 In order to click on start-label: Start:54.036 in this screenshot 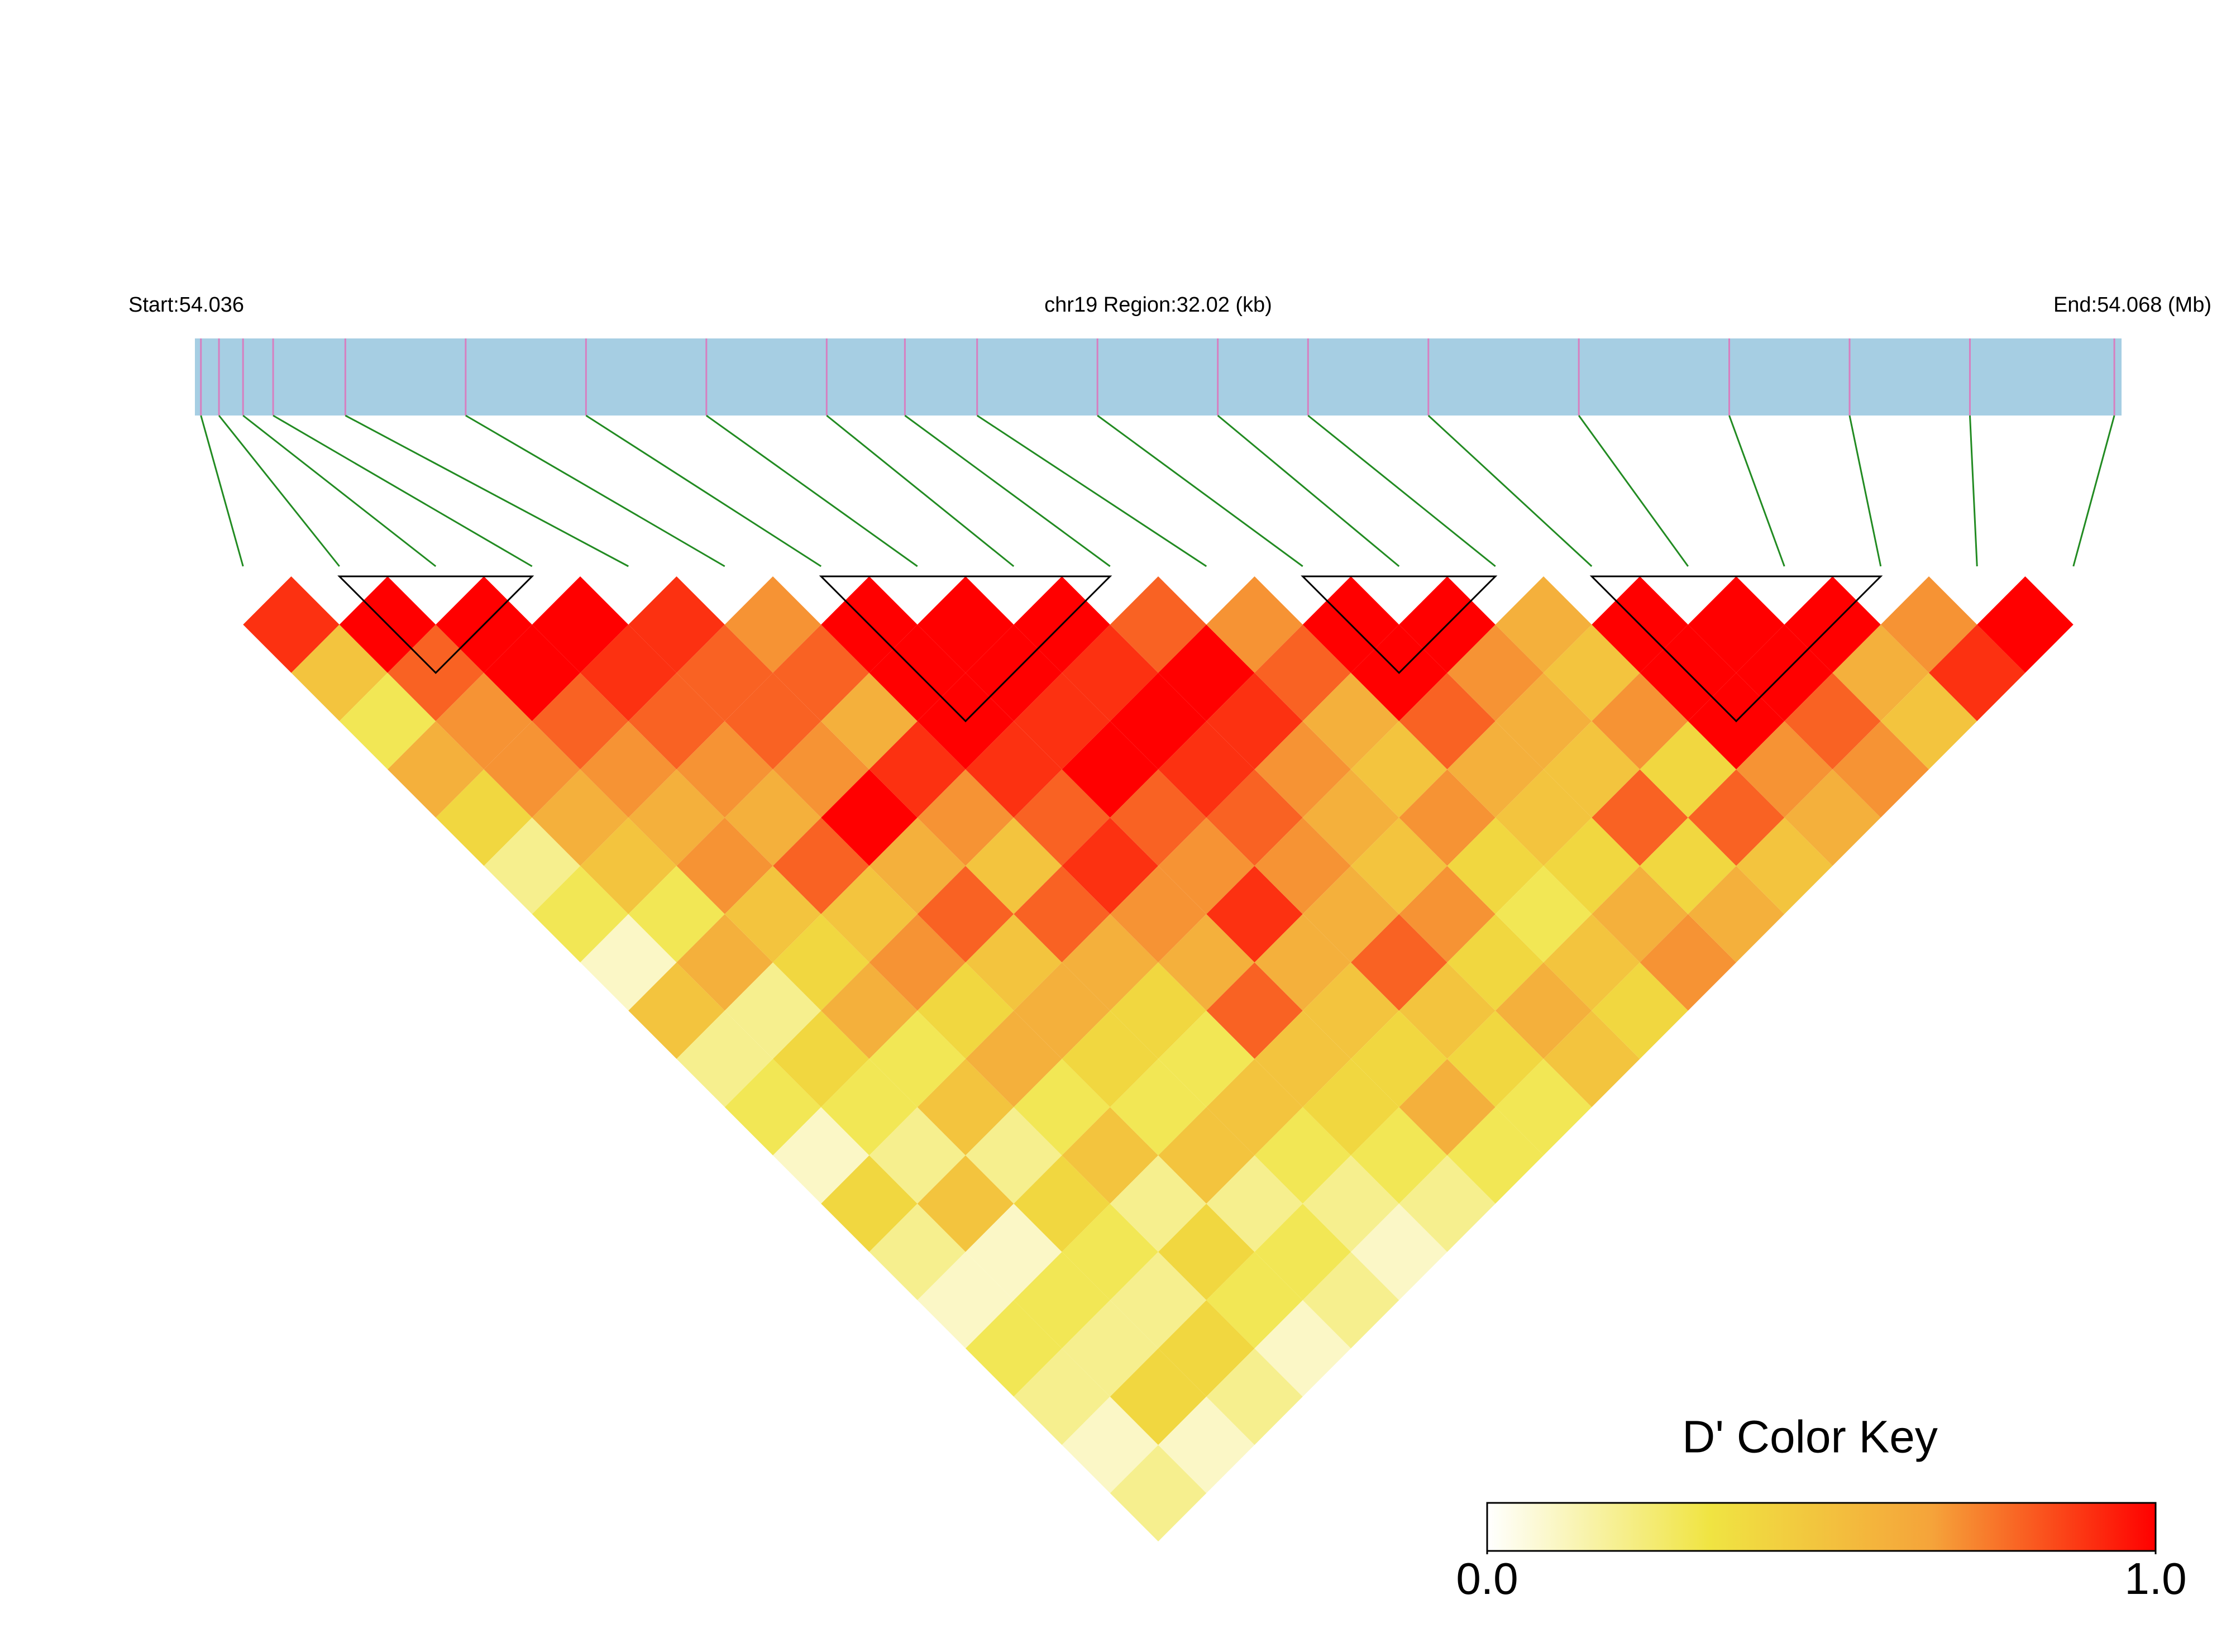, I will do `click(186, 305)`.